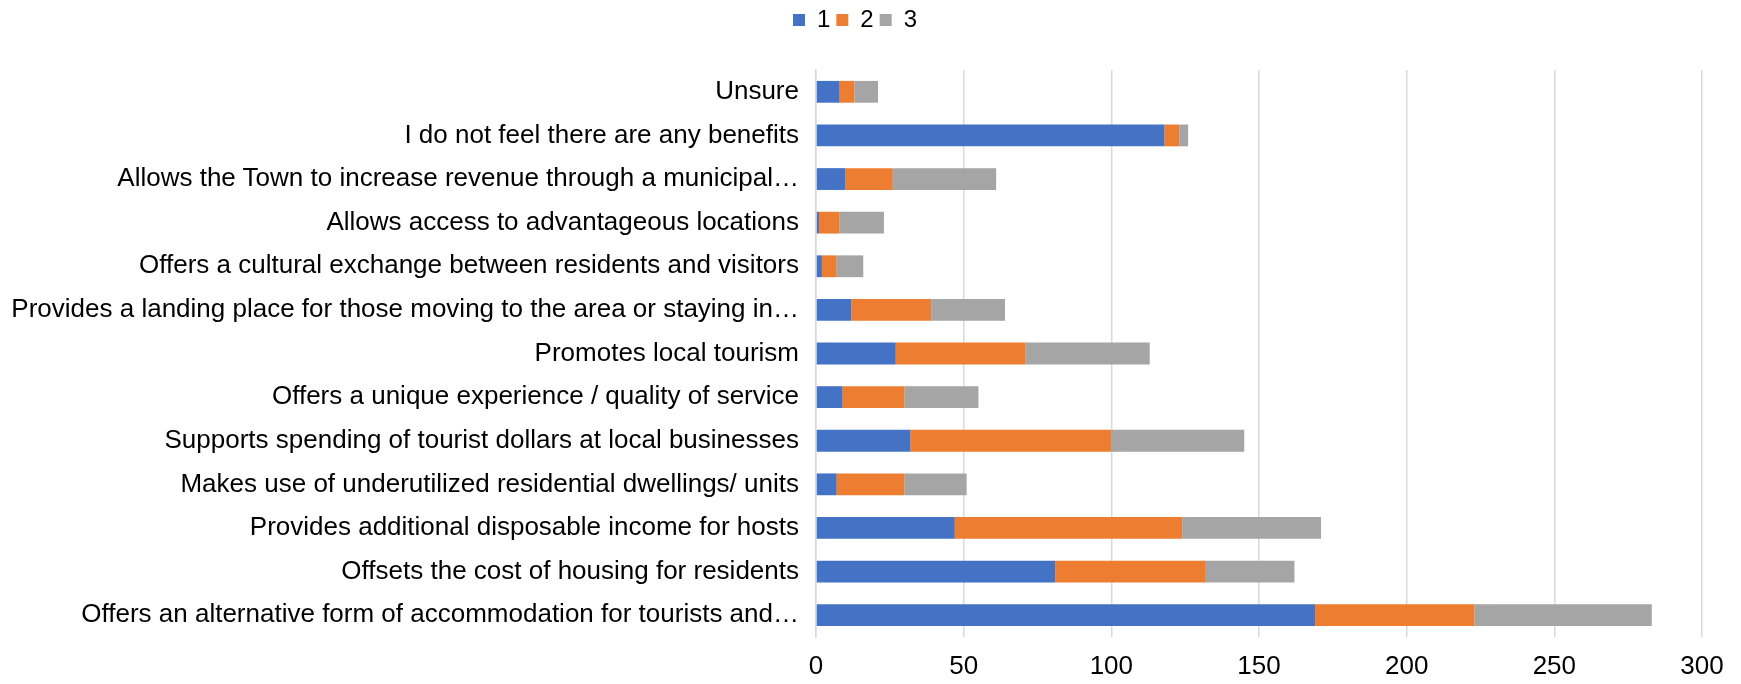  I want to click on x-tick-label: 300, so click(1702, 664).